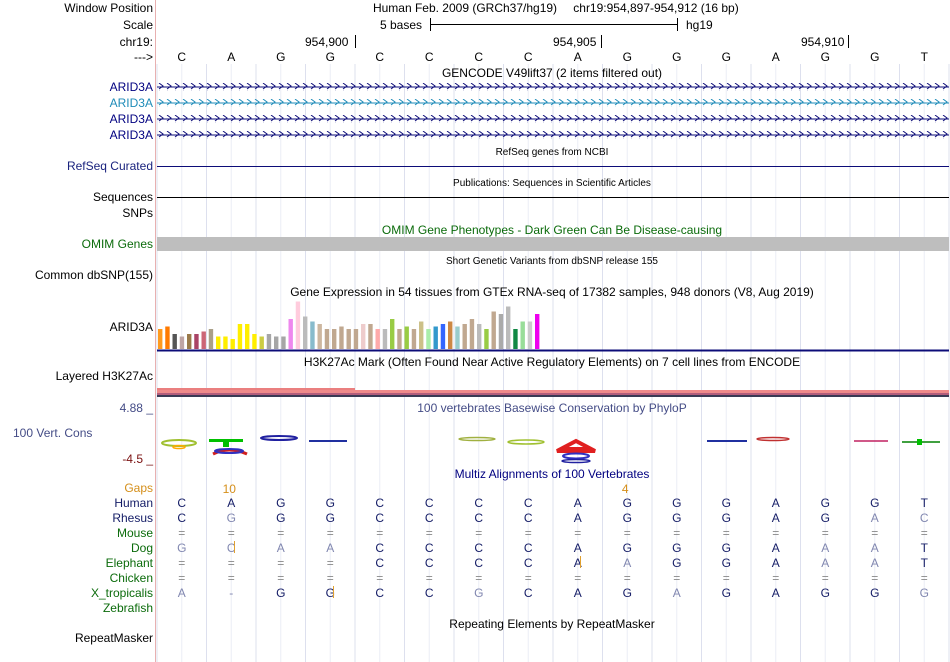  What do you see at coordinates (131, 119) in the screenshot?
I see `gene-label-3: ARID3A` at bounding box center [131, 119].